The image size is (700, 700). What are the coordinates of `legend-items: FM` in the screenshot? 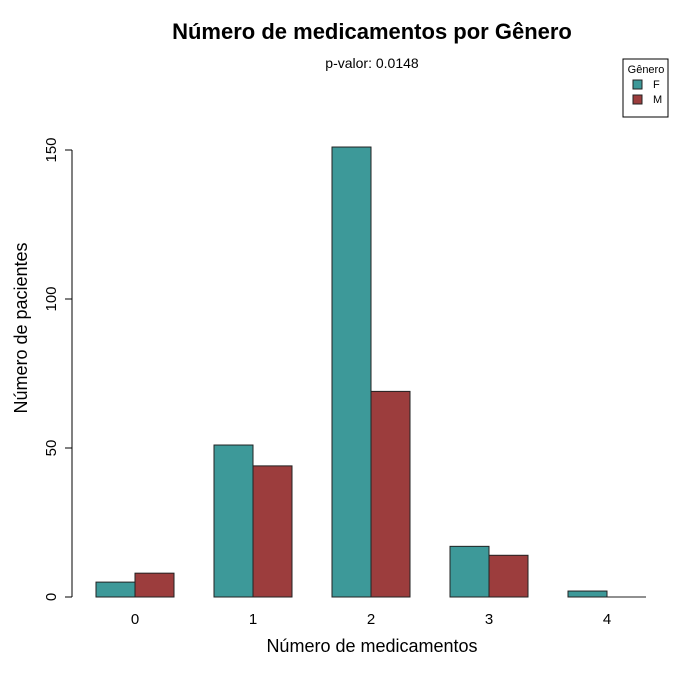 It's located at (647, 92).